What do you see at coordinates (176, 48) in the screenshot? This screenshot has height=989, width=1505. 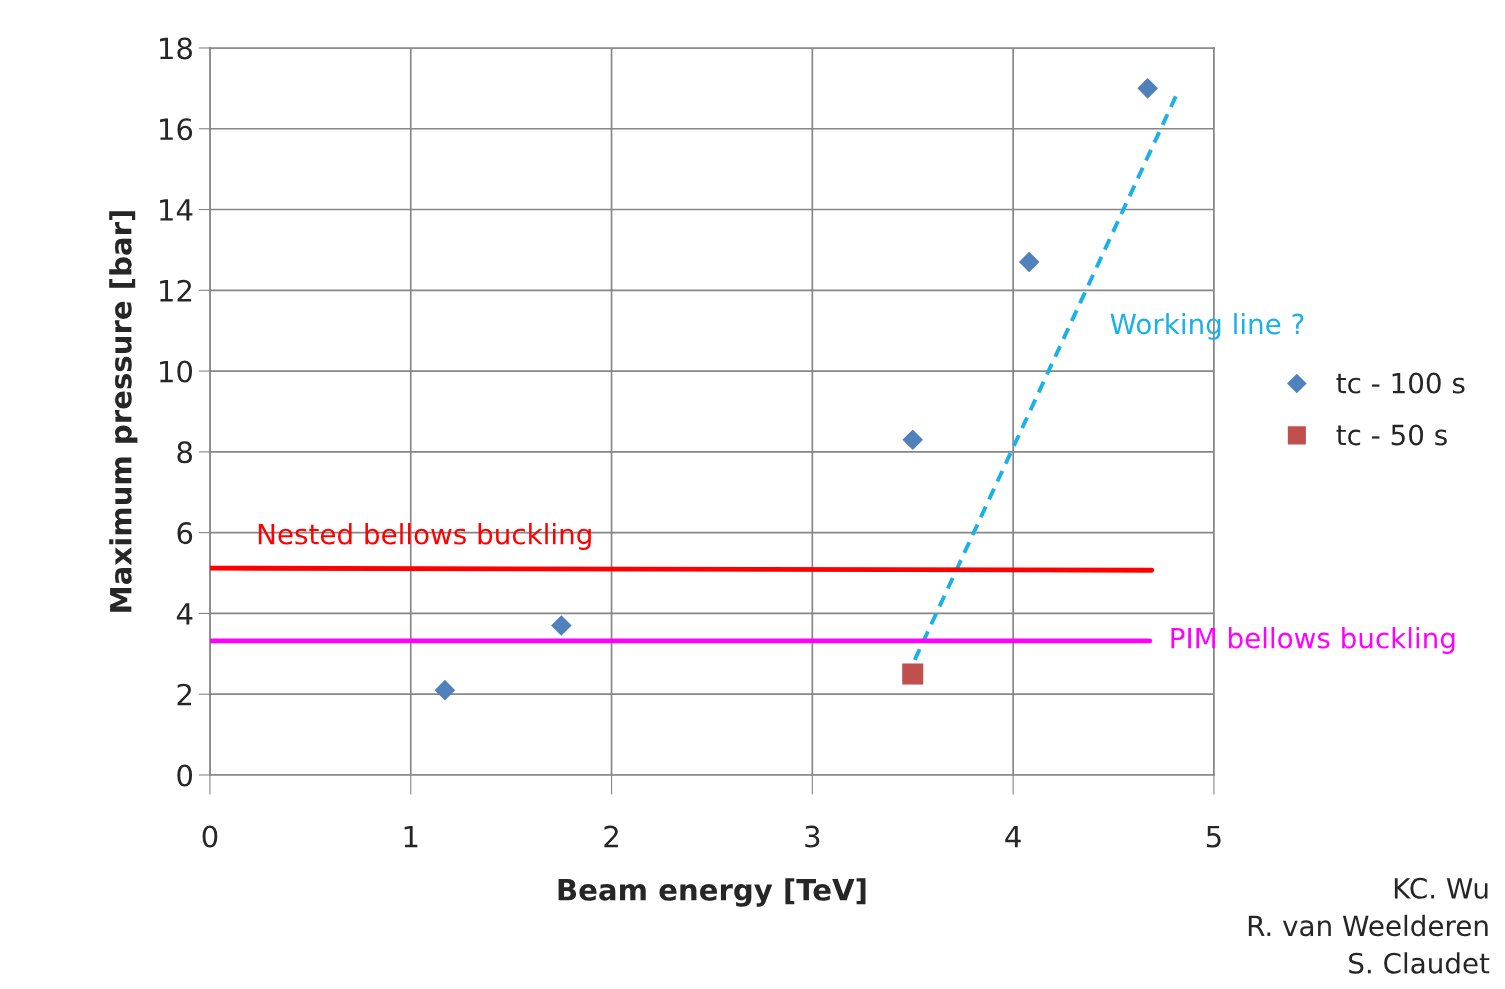 I see `y-tick-label: 18` at bounding box center [176, 48].